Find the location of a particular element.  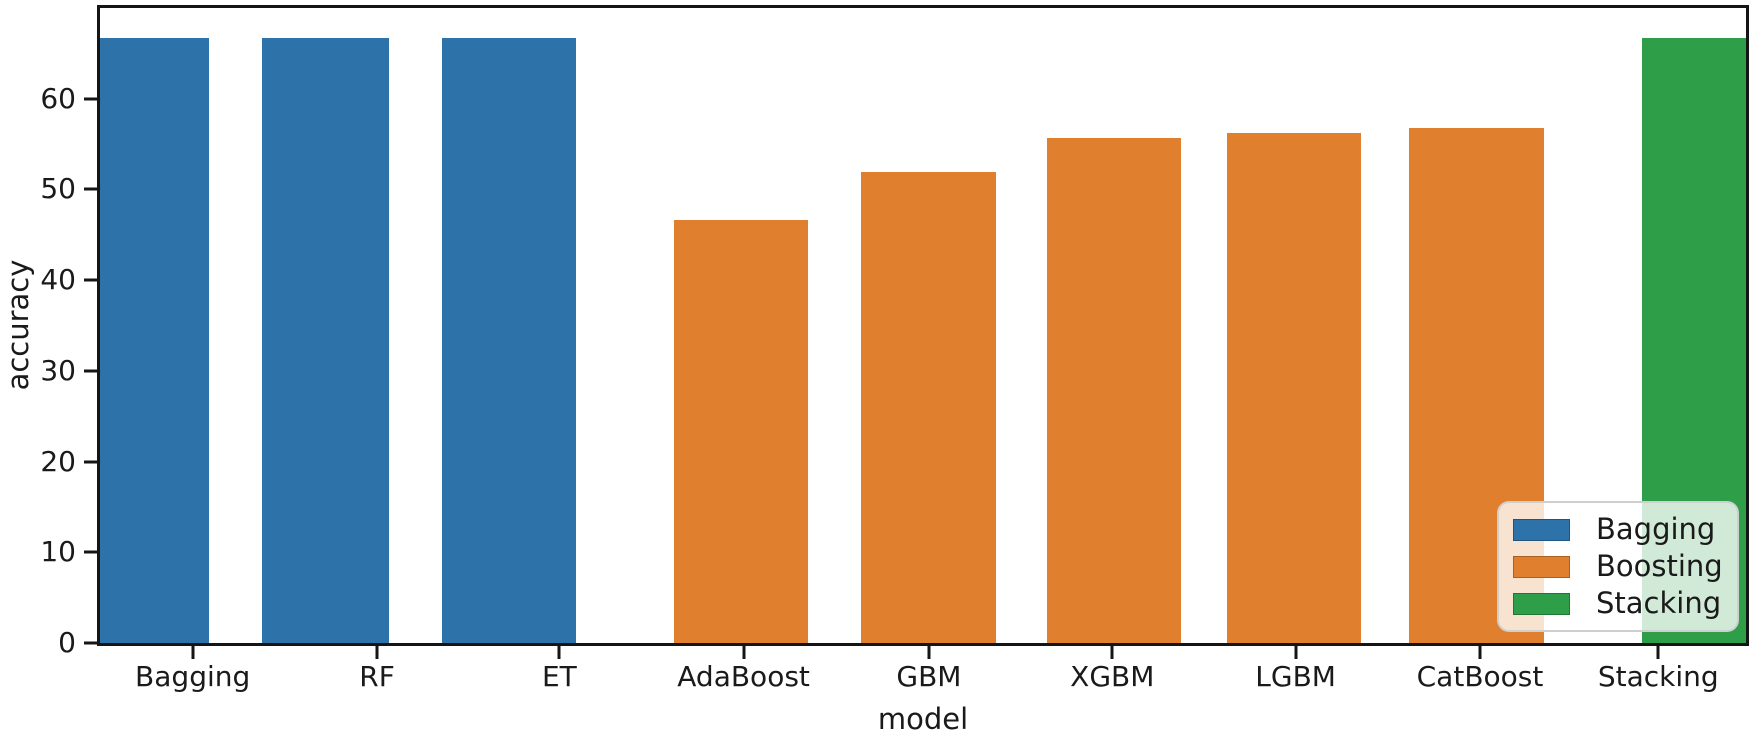

legend: Bagging Boosting Stacking is located at coordinates (1618, 566).